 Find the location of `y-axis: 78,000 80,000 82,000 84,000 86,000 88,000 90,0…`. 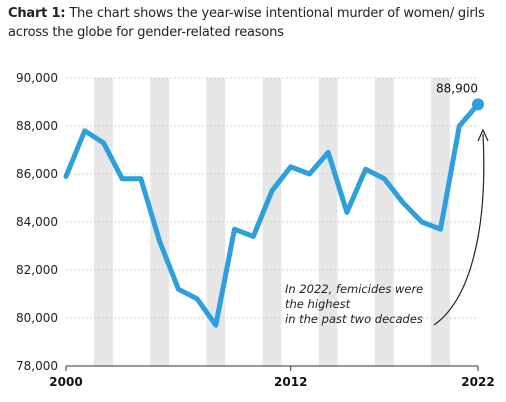

y-axis: 78,000 80,000 82,000 84,000 86,000 88,000 90,0… is located at coordinates (37, 222).